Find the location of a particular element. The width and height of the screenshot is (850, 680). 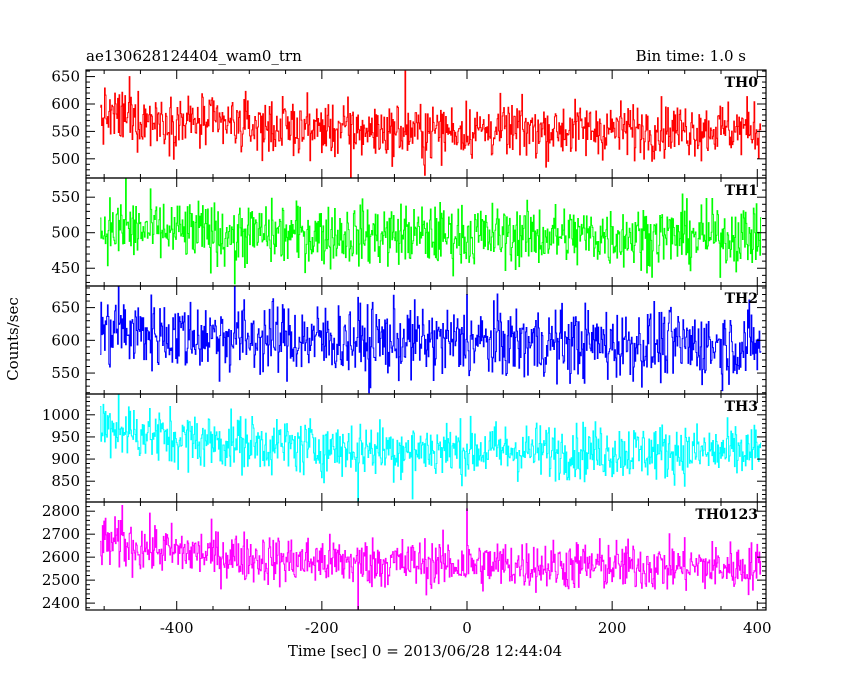

panel-label-th2: TH2 is located at coordinates (741, 299).